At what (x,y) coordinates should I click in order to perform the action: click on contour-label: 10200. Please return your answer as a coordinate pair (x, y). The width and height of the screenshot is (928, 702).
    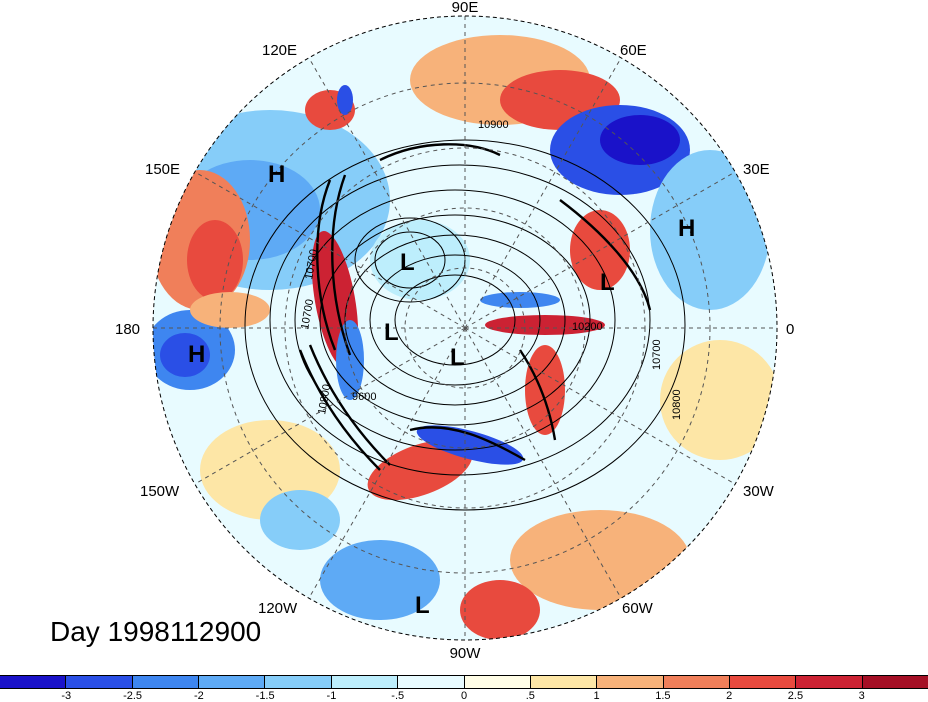
    Looking at the image, I should click on (587, 327).